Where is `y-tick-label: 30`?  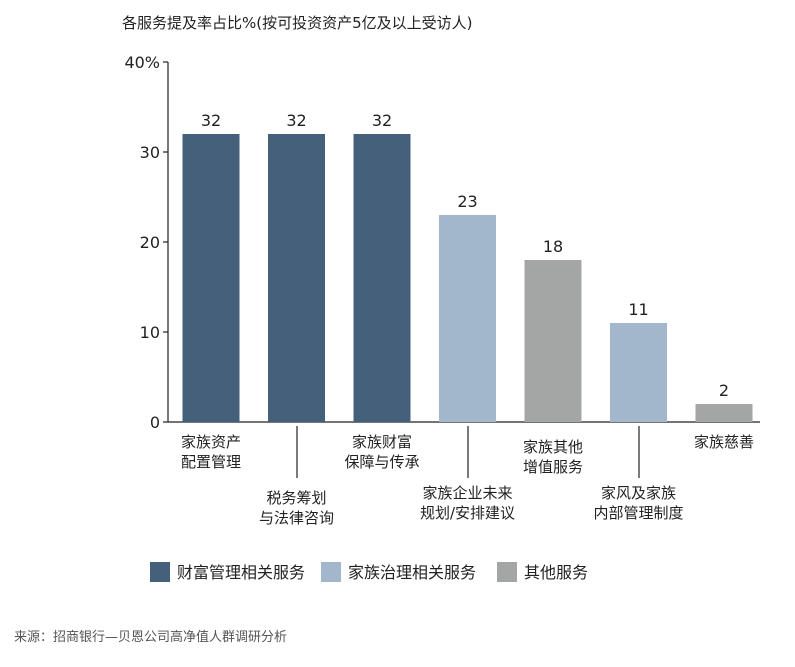 y-tick-label: 30 is located at coordinates (150, 152).